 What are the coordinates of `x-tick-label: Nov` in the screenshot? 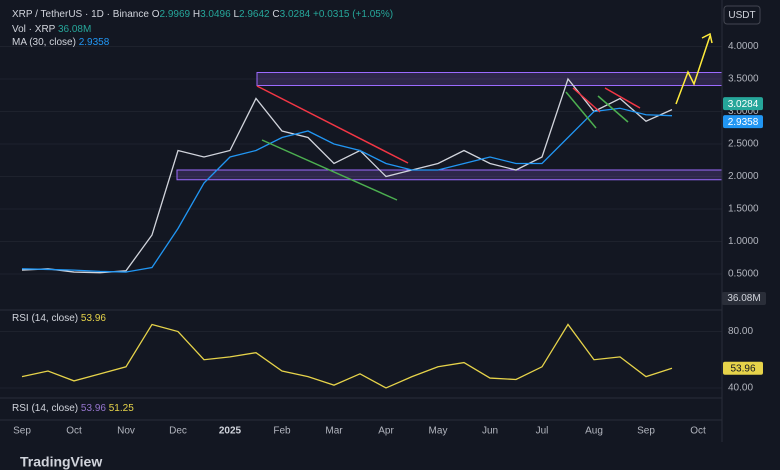 It's located at (126, 431).